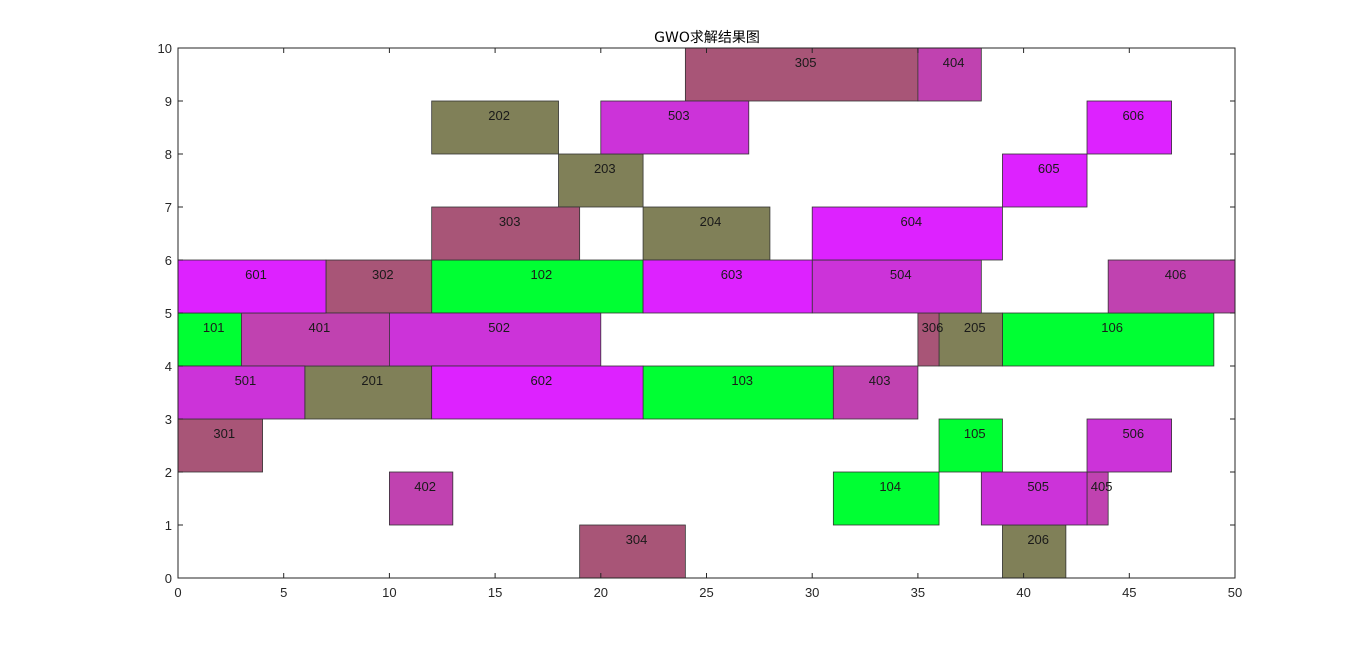 This screenshot has width=1366, height=650. I want to click on x-tick-label: 15, so click(495, 592).